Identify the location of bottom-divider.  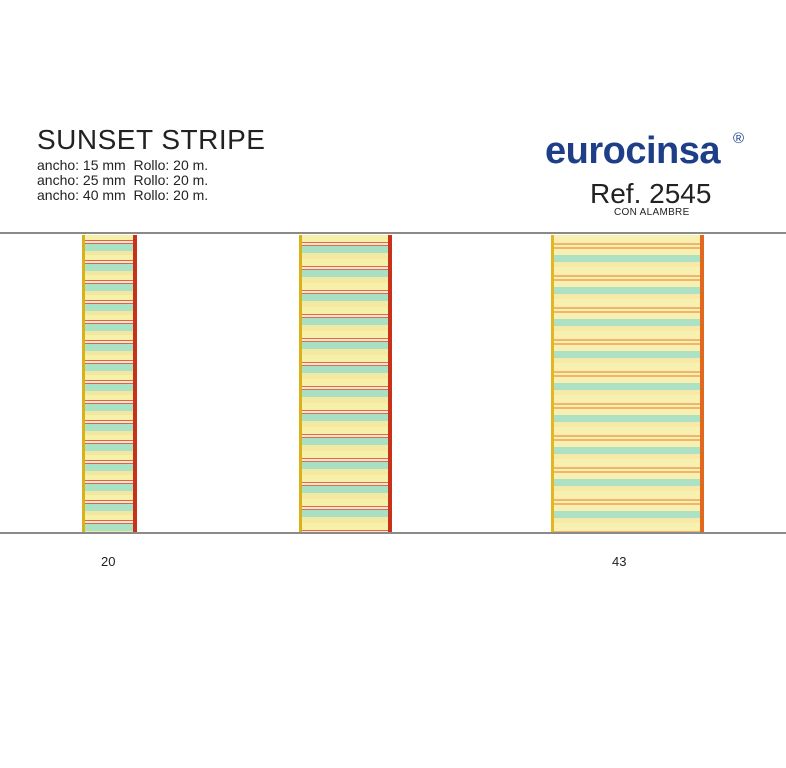
(393, 533).